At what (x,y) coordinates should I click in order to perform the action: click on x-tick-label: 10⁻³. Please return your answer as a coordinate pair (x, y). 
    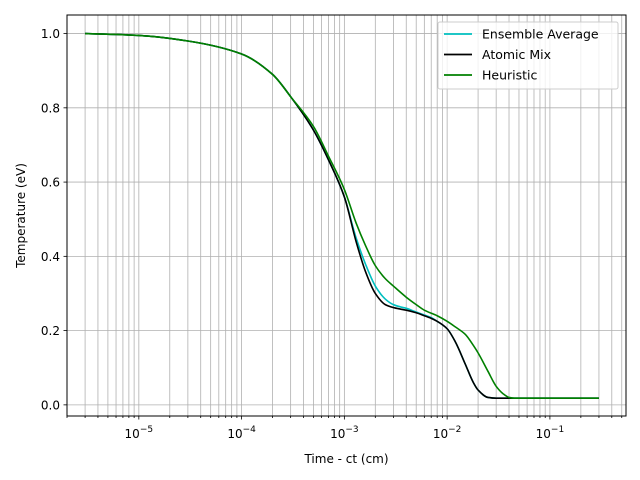
    Looking at the image, I should click on (344, 433).